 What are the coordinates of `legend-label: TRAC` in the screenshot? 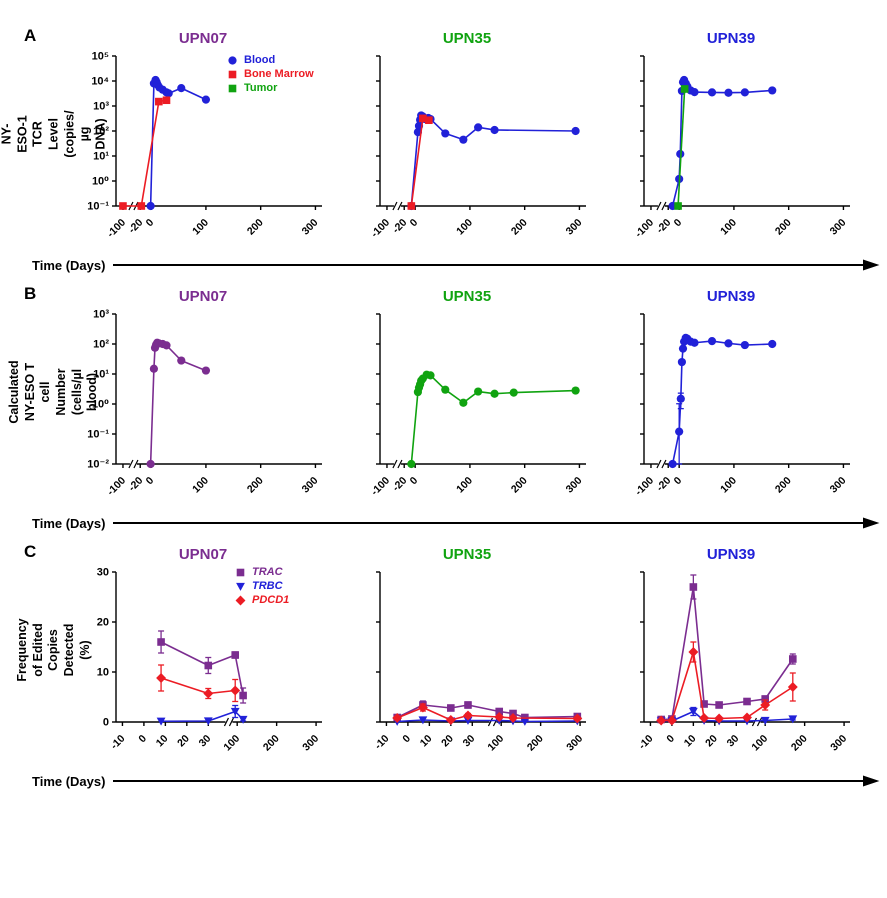 It's located at (267, 572).